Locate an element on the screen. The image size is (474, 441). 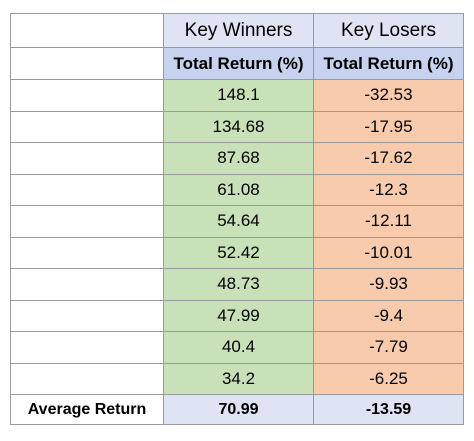
header-row: Key Winners Key Losers is located at coordinates (237, 30).